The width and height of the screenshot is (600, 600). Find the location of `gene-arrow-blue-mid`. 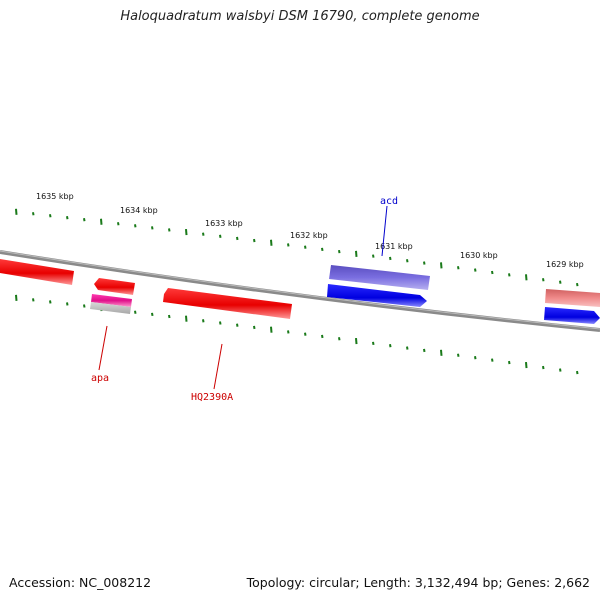

gene-arrow-blue-mid is located at coordinates (377, 295).